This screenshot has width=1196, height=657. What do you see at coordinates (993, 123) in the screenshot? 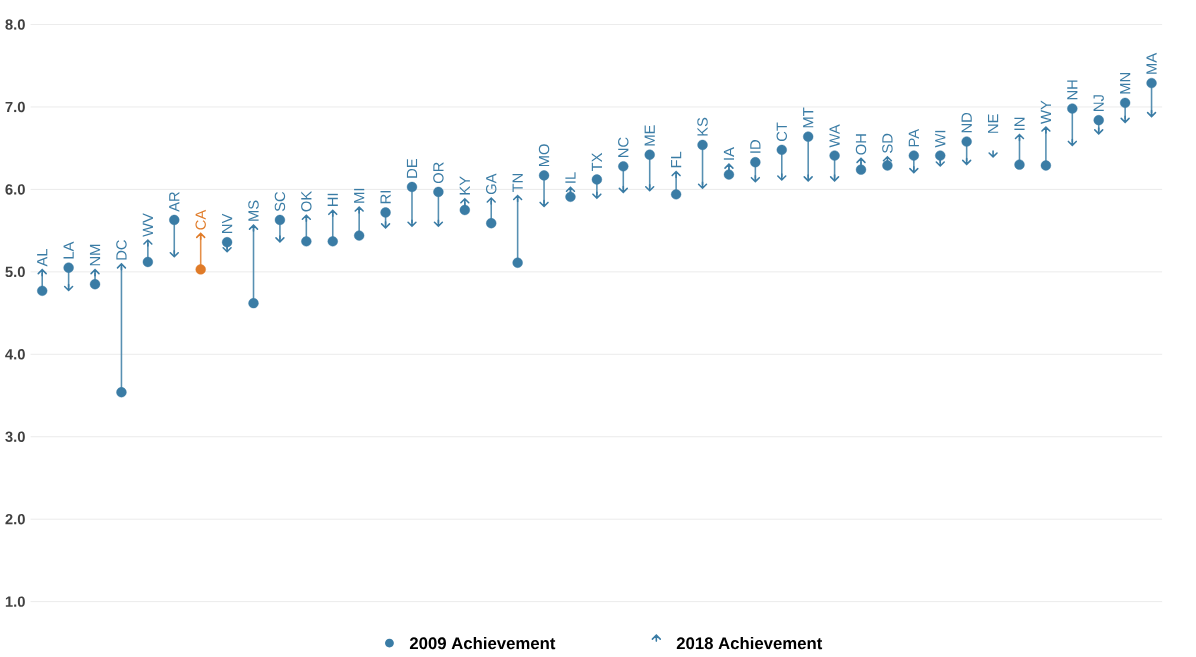
I see `x-tick-label: NE` at bounding box center [993, 123].